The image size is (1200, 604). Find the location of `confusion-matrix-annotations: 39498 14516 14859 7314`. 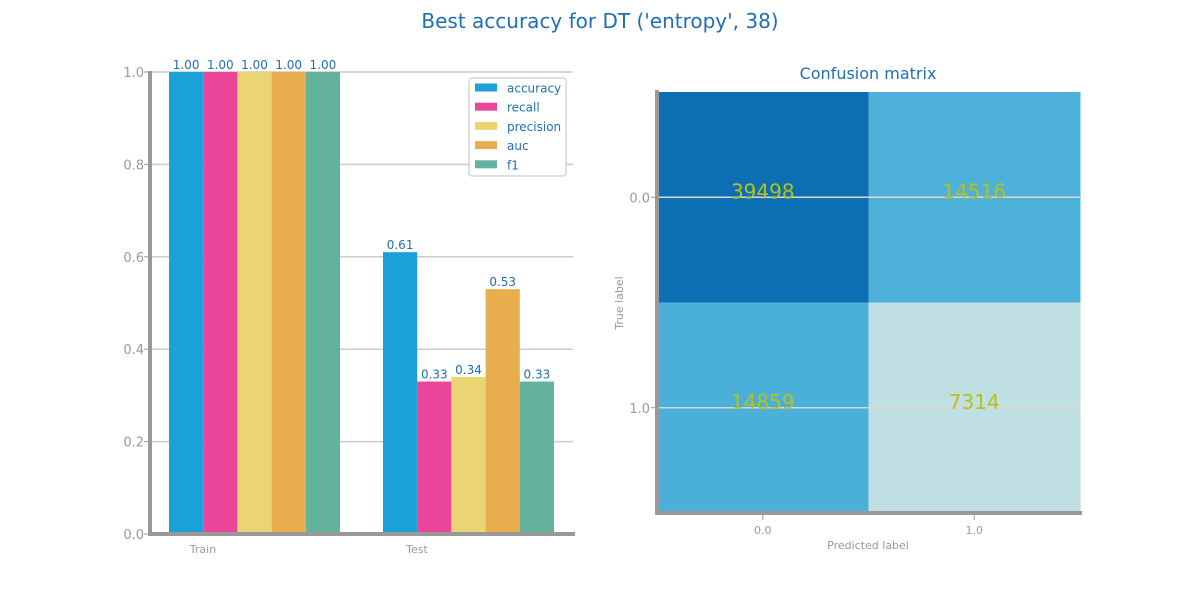

confusion-matrix-annotations: 39498 14516 14859 7314 is located at coordinates (868, 296).